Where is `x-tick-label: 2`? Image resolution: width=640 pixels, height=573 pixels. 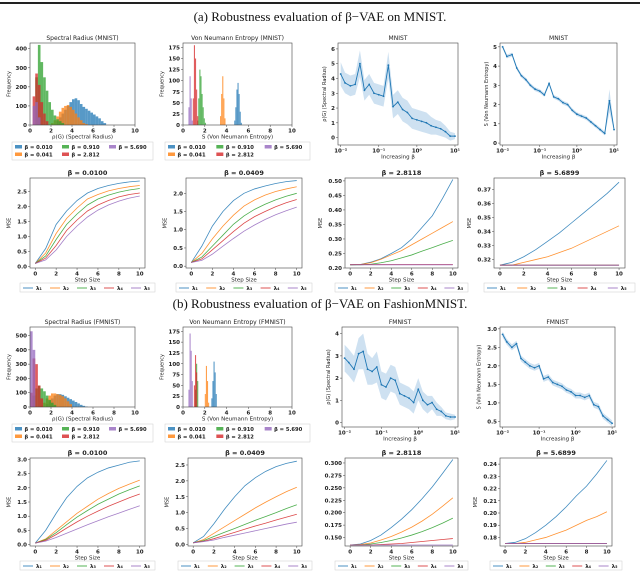 x-tick-label: 2 is located at coordinates (212, 275).